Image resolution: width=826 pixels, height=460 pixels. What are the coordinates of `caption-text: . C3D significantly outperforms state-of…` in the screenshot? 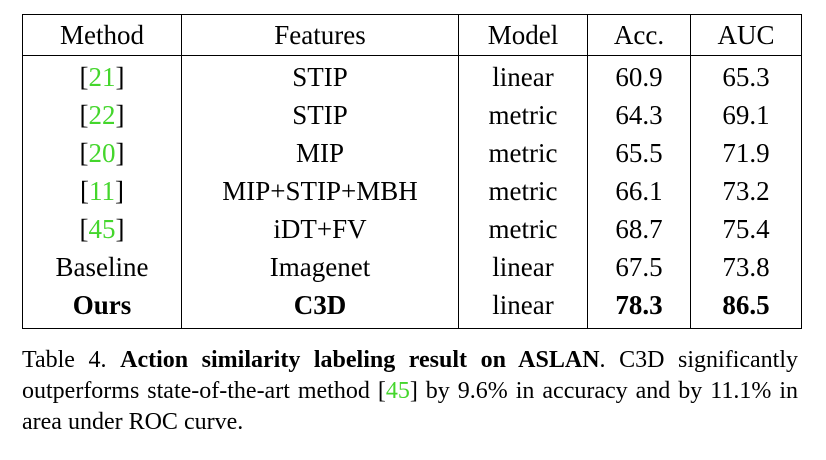 It's located at (410, 375).